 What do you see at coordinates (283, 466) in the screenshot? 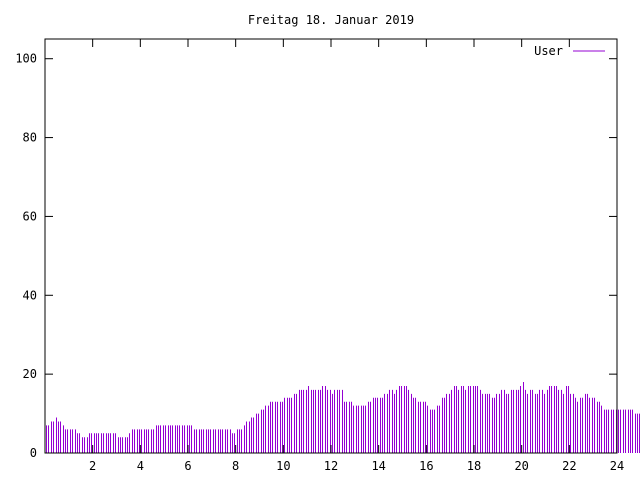
I see `x-tick-label: 10` at bounding box center [283, 466].